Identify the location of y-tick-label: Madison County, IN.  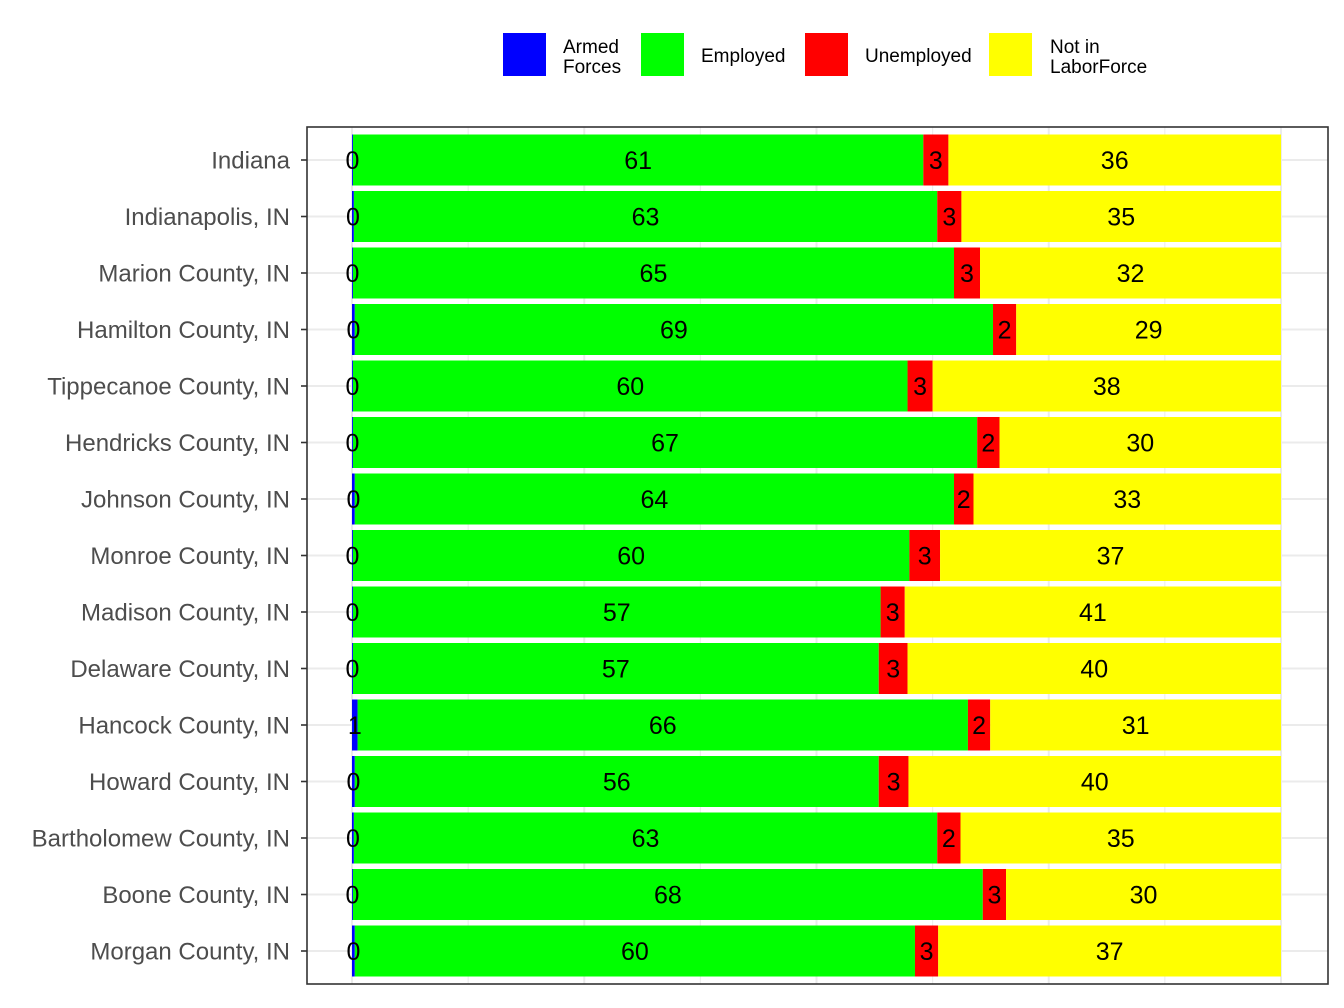
(185, 613).